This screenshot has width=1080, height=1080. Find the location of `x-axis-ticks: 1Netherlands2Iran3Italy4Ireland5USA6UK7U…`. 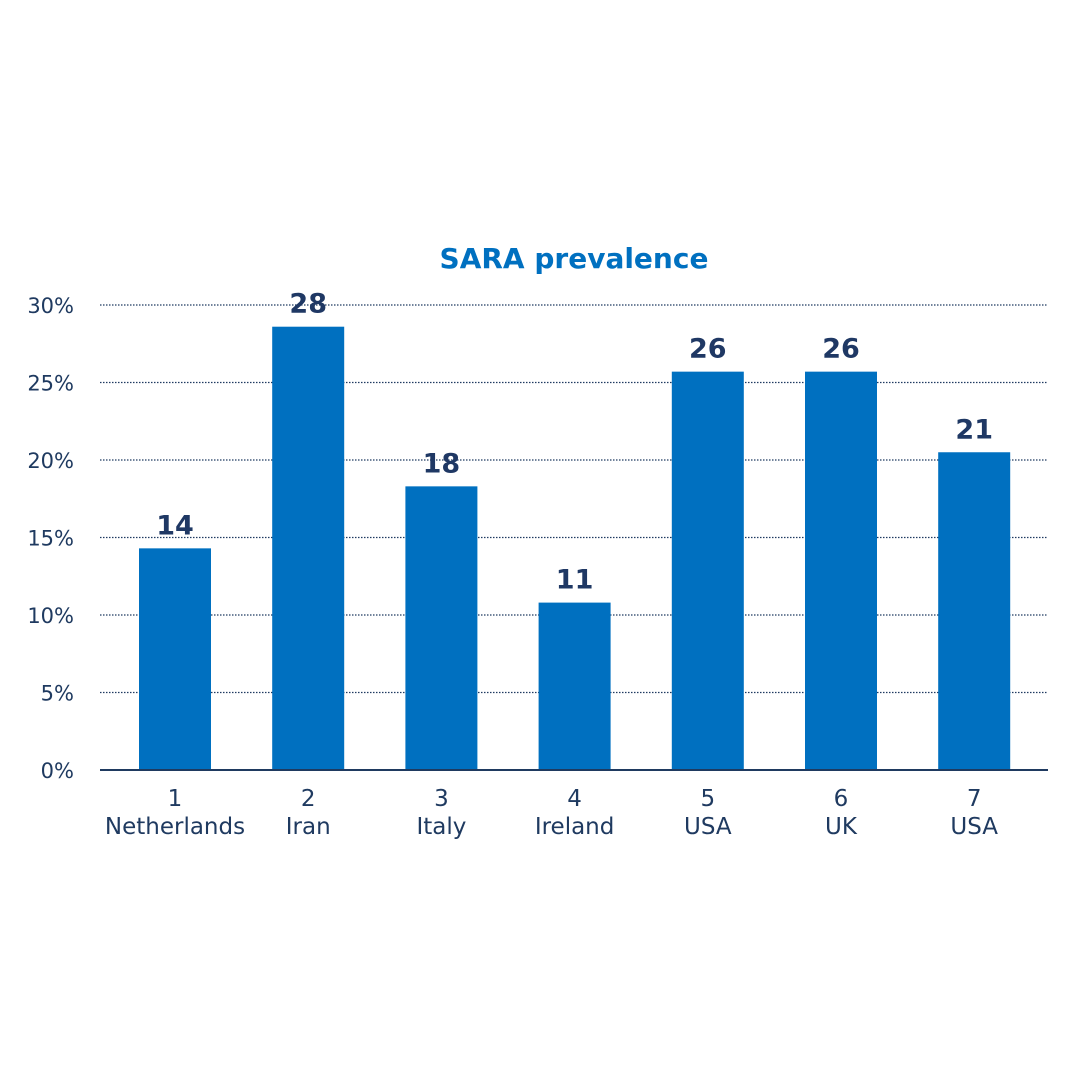

x-axis-ticks: 1Netherlands2Iran3Italy4Ireland5USA6UK7U… is located at coordinates (551, 813).